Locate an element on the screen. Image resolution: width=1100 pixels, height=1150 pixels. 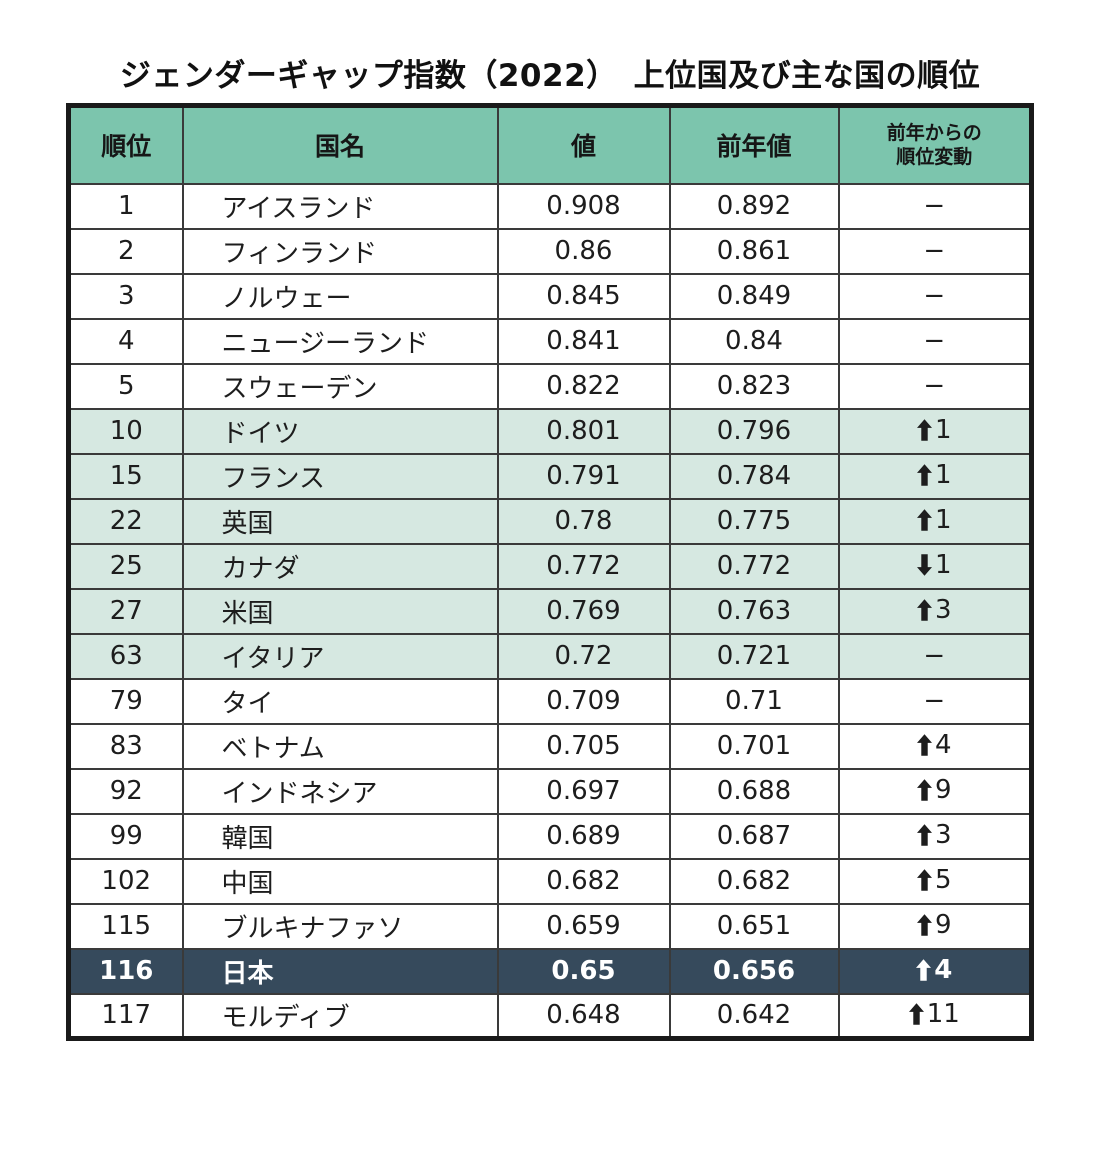
value-cell: 0.772 is located at coordinates (583, 566).